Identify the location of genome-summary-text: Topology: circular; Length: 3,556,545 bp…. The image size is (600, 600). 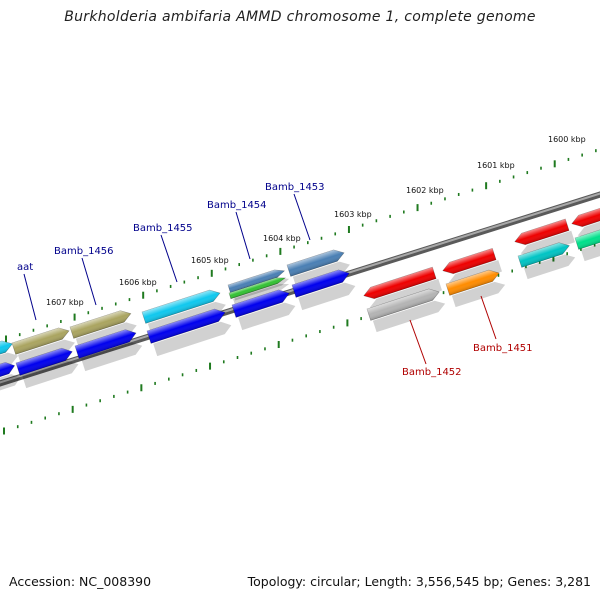
(419, 581).